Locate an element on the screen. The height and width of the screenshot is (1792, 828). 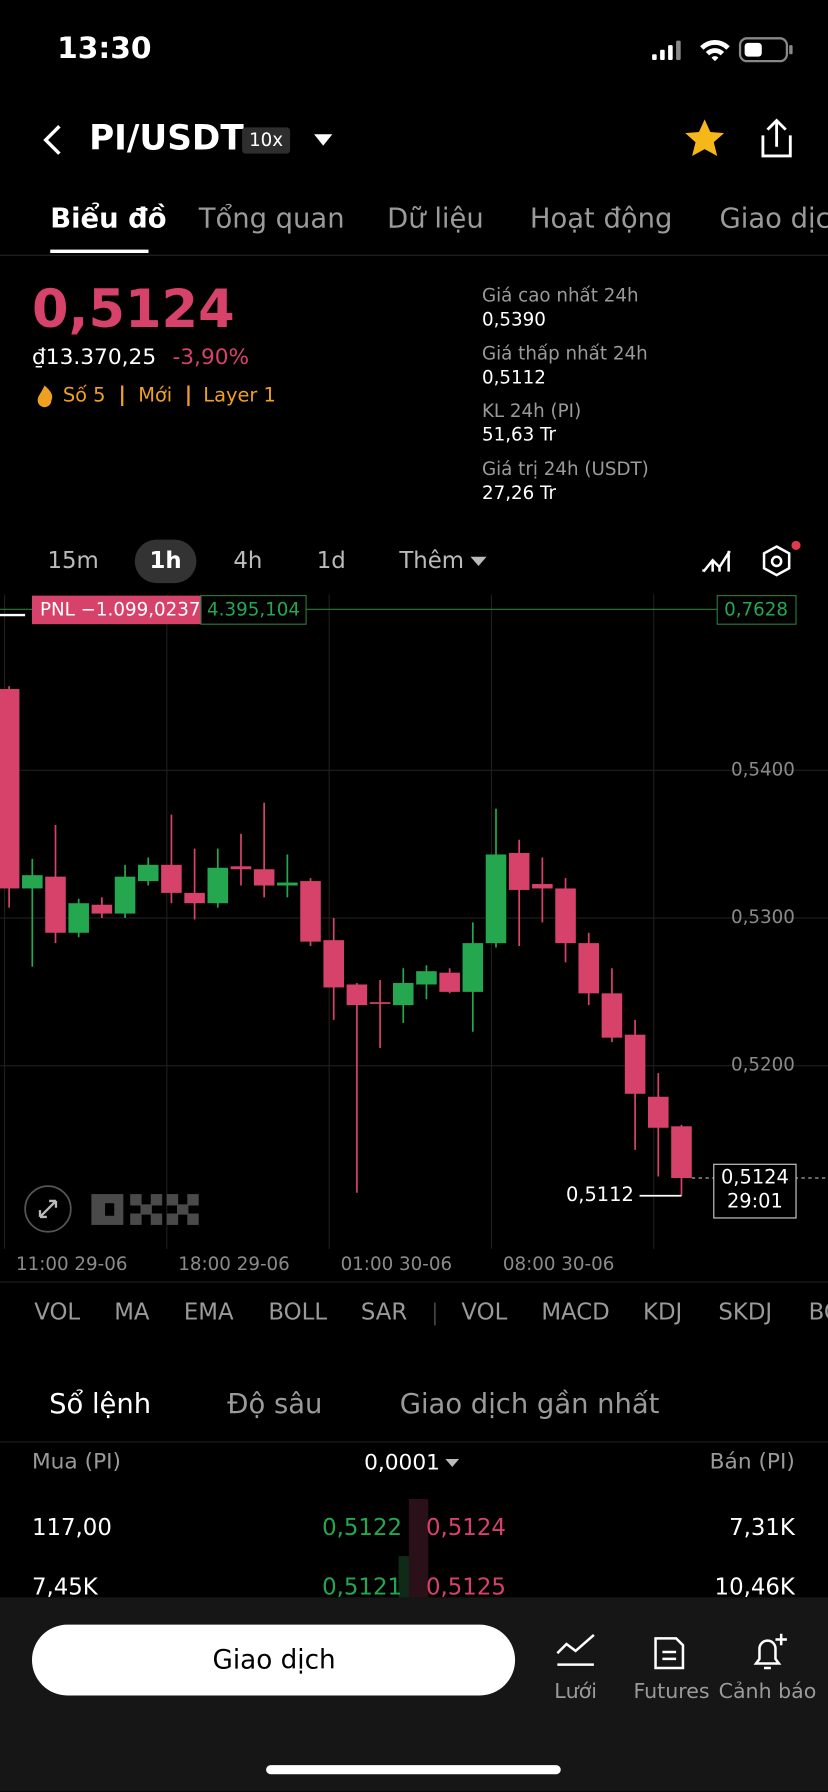
interval: Thêm is located at coordinates (431, 561).